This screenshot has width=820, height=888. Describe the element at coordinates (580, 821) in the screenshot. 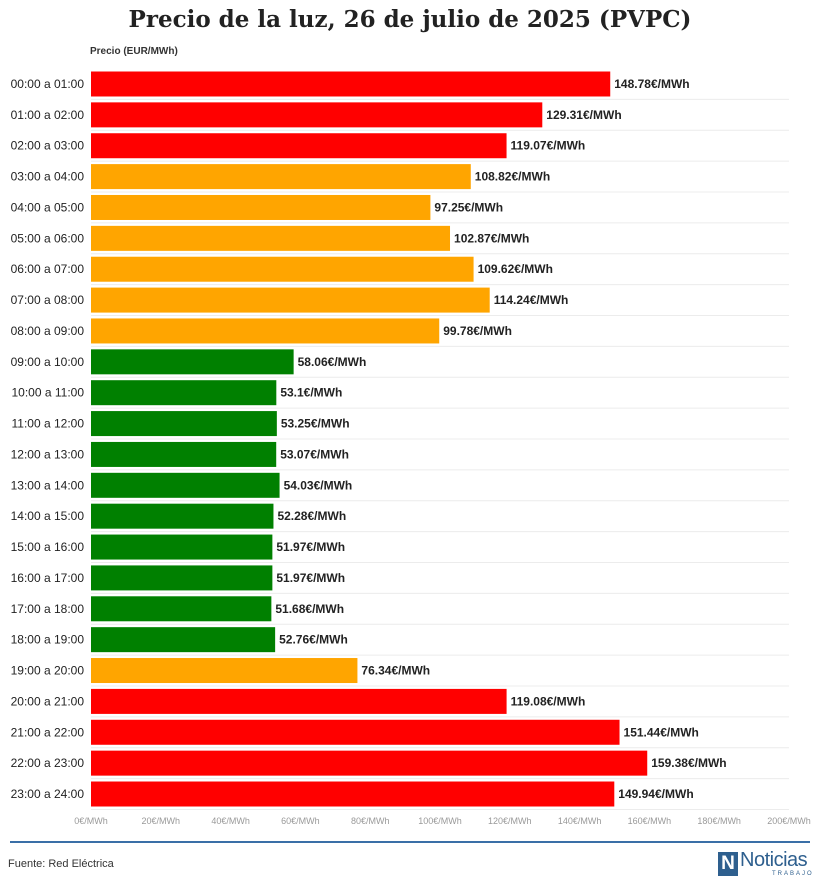

I see `x-tick-label: 140€/MWh` at that location.